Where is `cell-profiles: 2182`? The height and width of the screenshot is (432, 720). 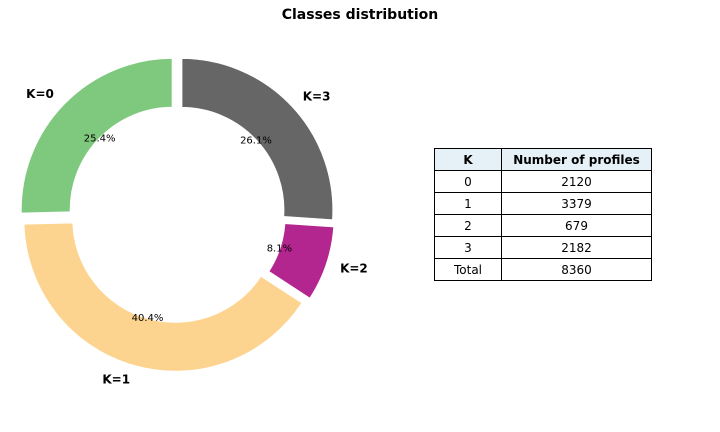 cell-profiles: 2182 is located at coordinates (576, 247).